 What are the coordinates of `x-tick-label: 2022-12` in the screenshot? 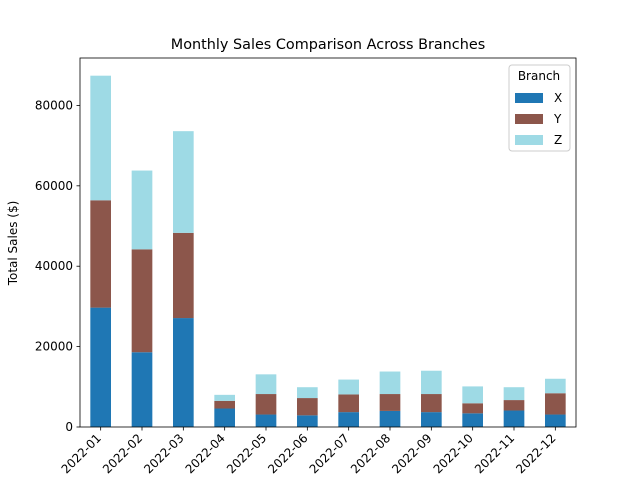 It's located at (535, 453).